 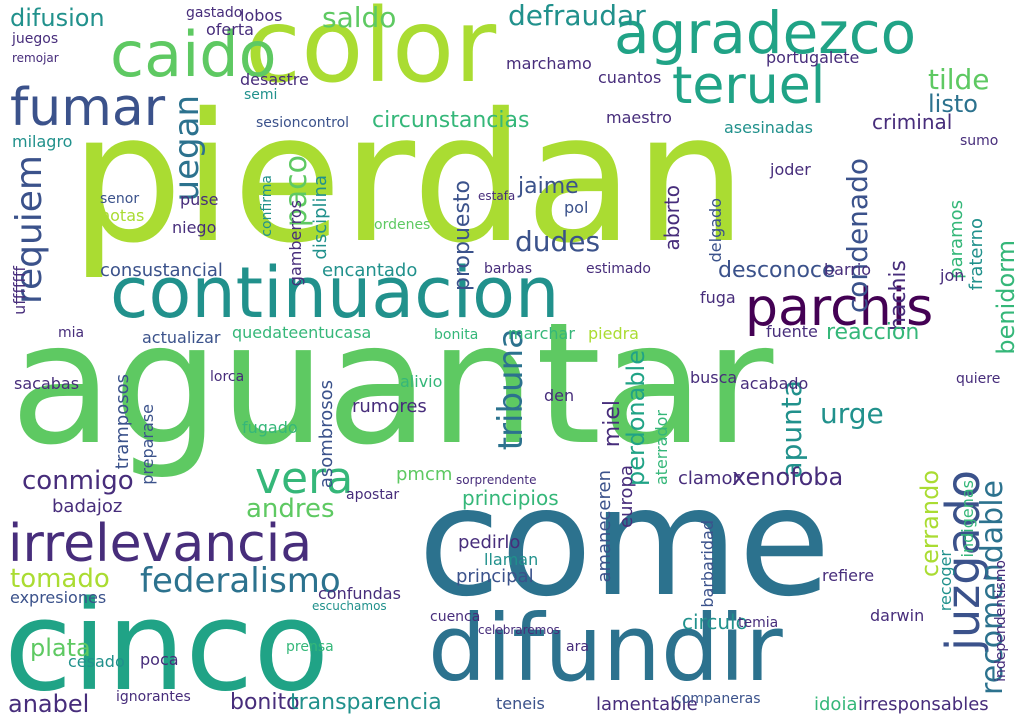 I want to click on word: continuacion, so click(x=335, y=293).